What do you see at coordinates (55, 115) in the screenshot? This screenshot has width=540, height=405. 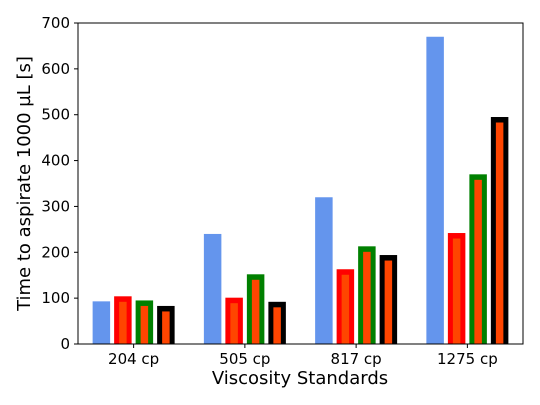 I see `y-tick-label: 500` at bounding box center [55, 115].